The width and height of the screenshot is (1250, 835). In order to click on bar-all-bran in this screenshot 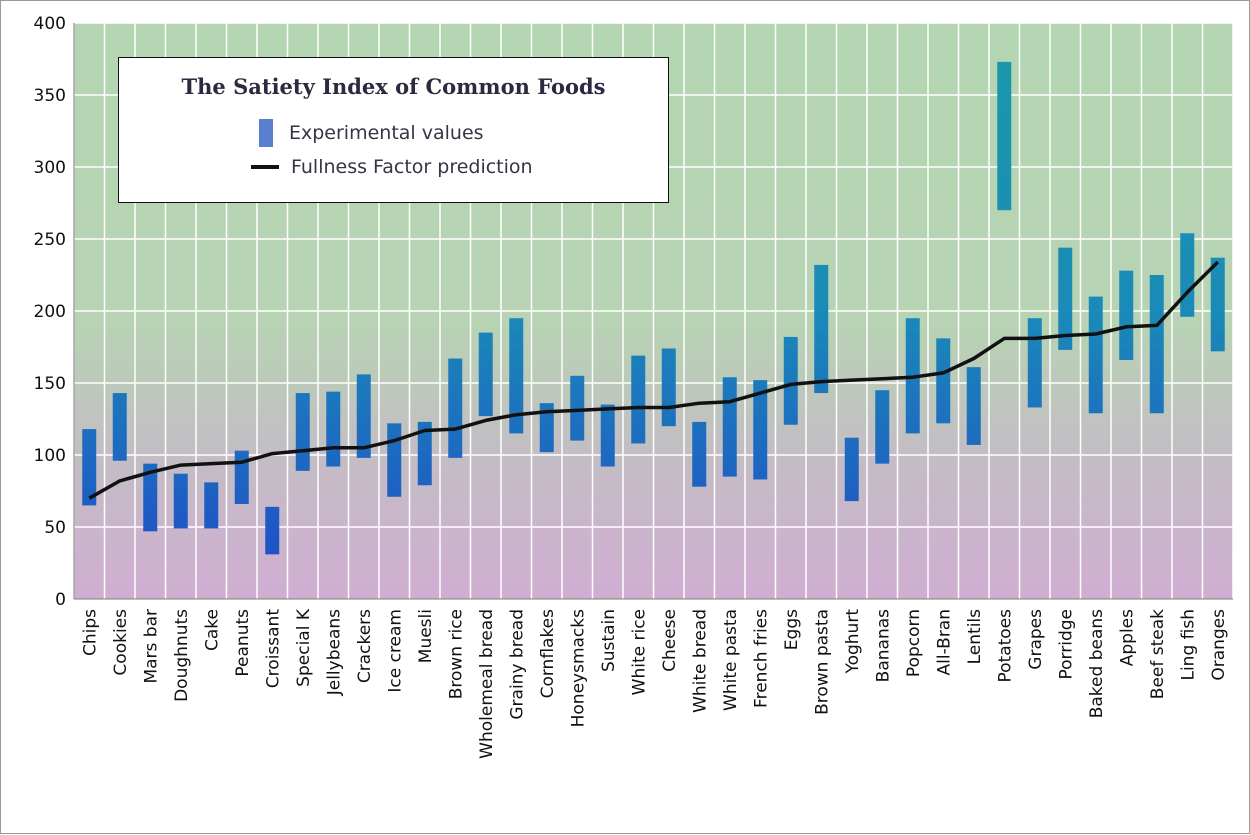, I will do `click(943, 381)`.